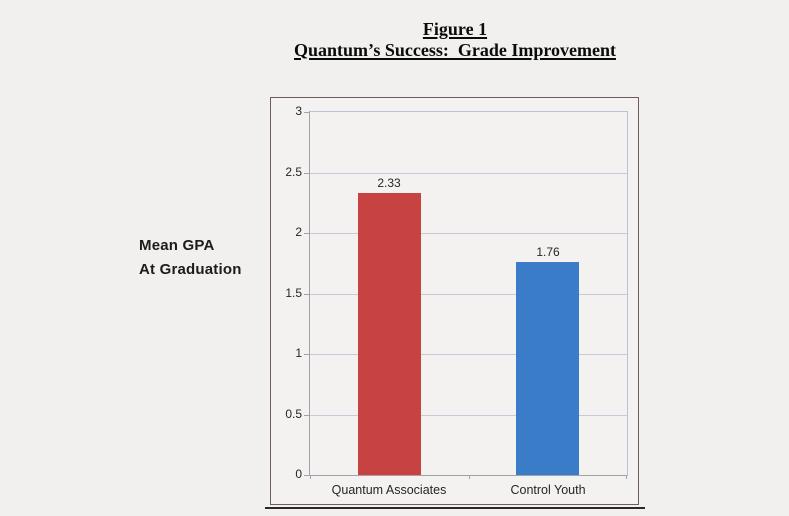 The height and width of the screenshot is (516, 789). Describe the element at coordinates (177, 245) in the screenshot. I see `y-axis-title-line1: Mean GPA` at that location.